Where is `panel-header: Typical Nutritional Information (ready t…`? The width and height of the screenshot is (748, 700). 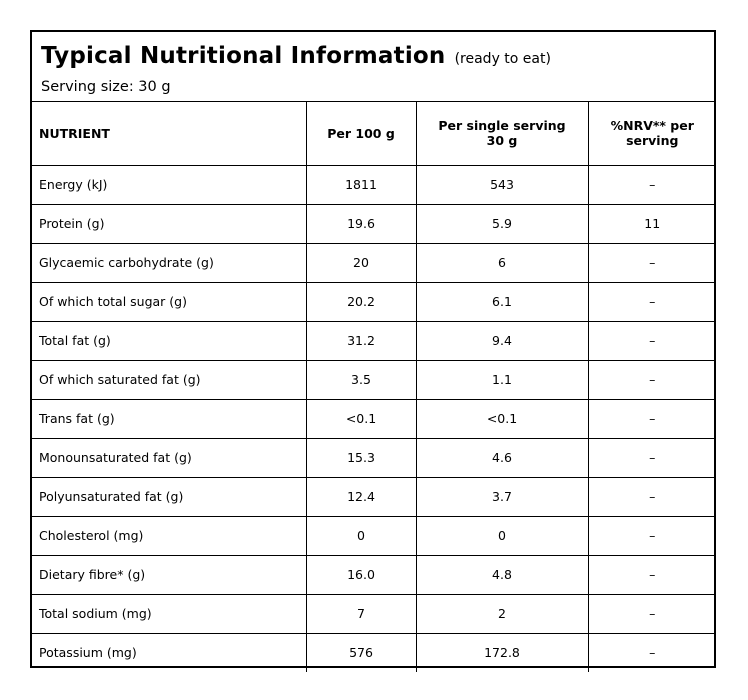
panel-header: Typical Nutritional Information (ready t… is located at coordinates (373, 67).